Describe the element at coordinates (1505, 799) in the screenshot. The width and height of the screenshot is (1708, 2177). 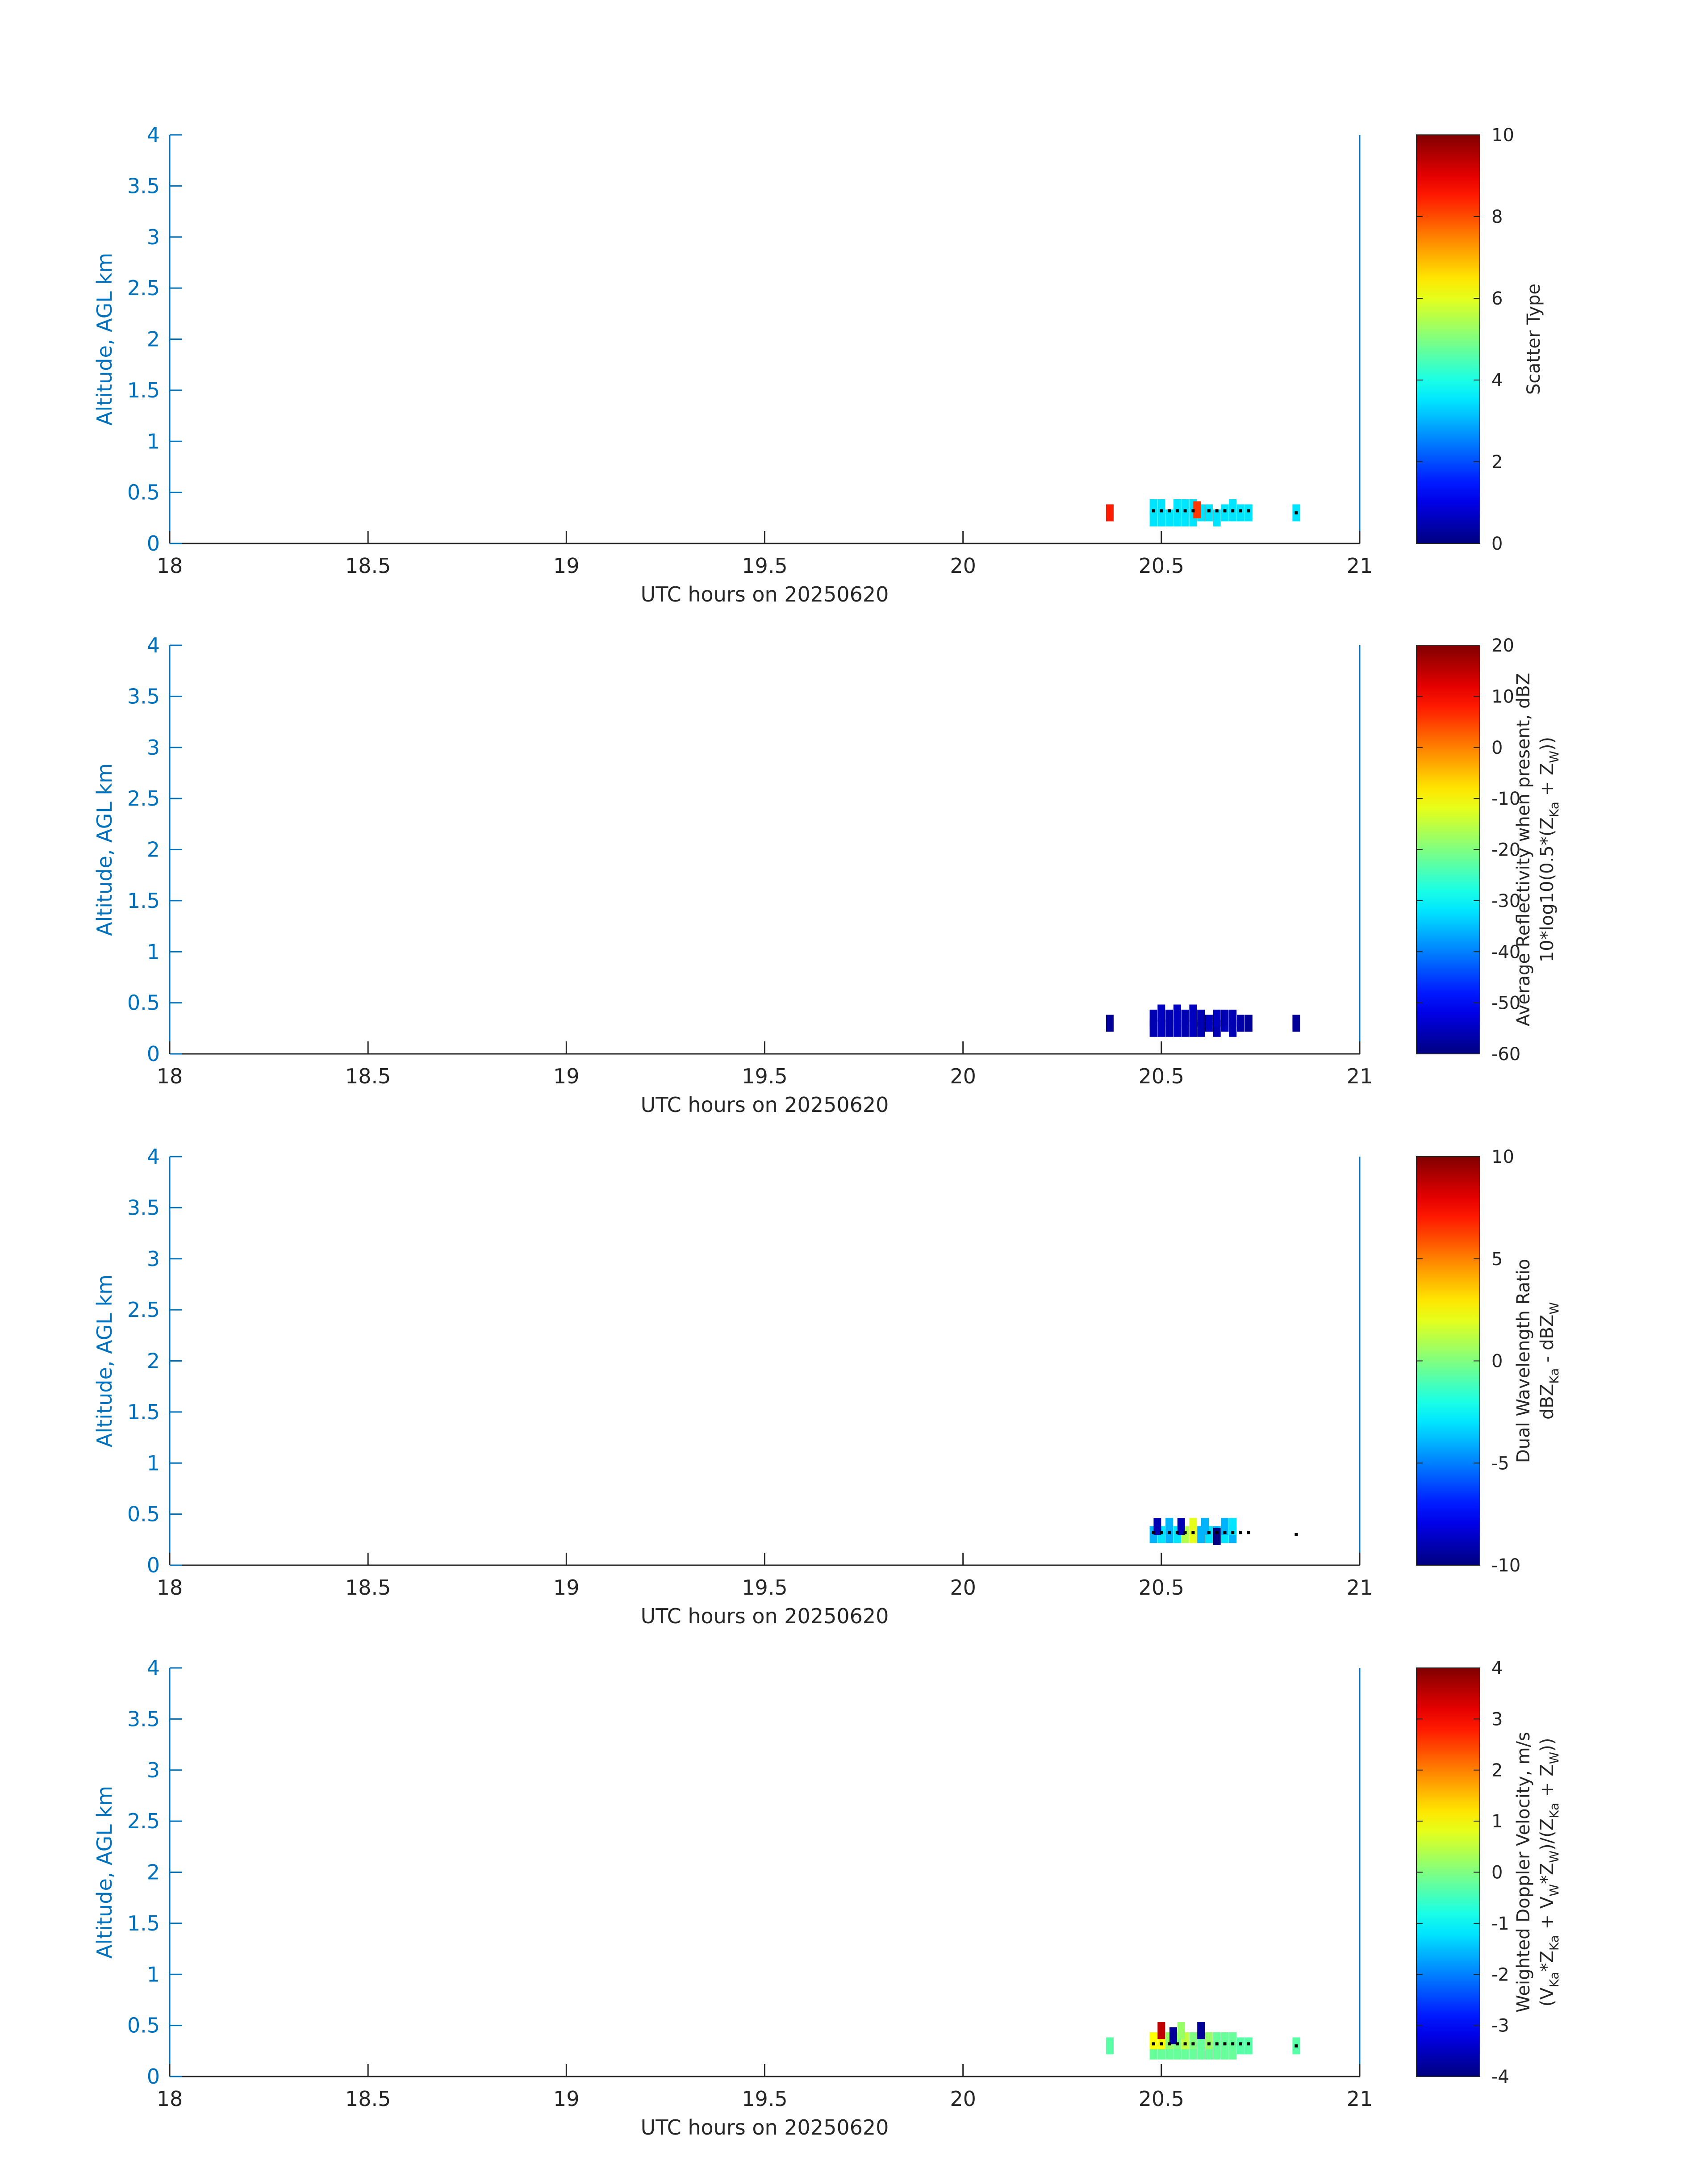
I see `colorbar-tick-label: -10` at that location.